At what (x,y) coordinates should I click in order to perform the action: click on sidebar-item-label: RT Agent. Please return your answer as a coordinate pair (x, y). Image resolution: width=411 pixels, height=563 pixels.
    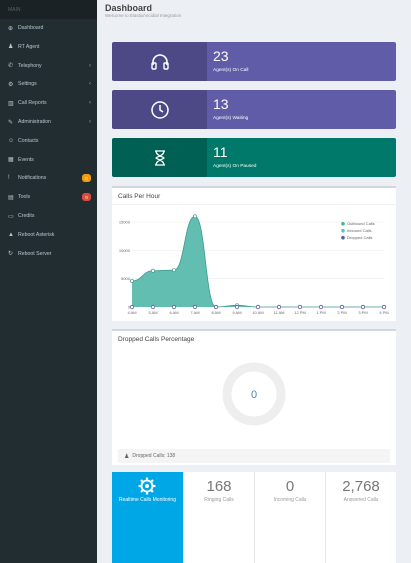
    Looking at the image, I should click on (29, 46).